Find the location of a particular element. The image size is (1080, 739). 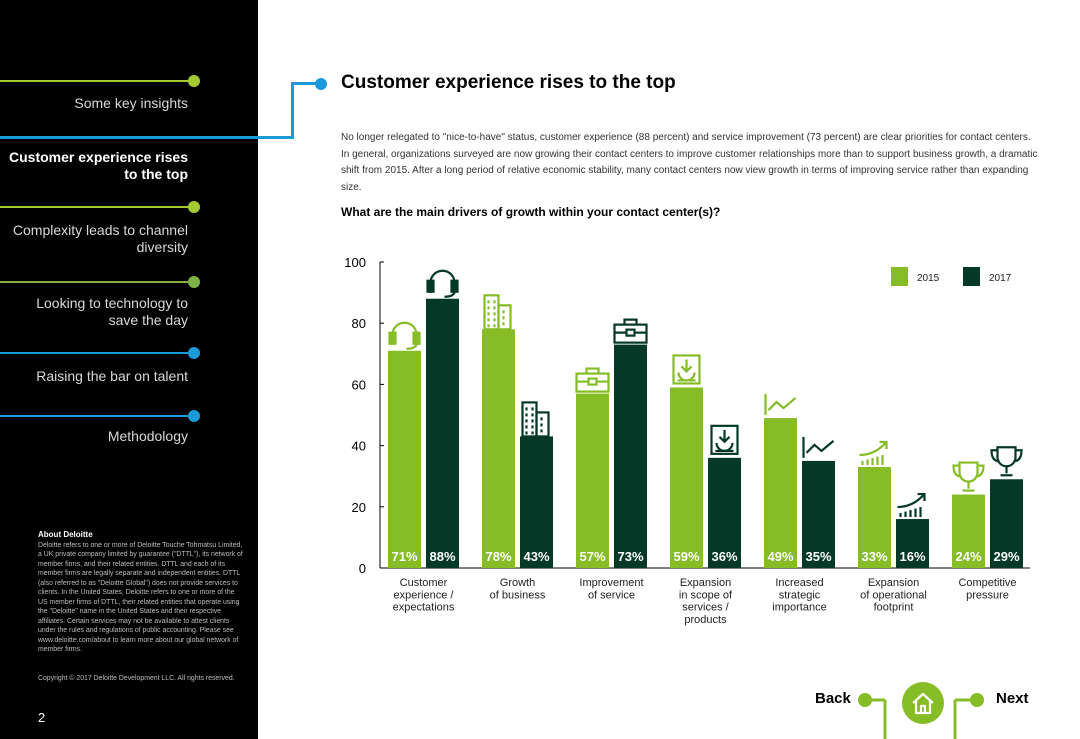

sidebar-item-2: Complexity leads to channel diversity is located at coordinates (100, 238).